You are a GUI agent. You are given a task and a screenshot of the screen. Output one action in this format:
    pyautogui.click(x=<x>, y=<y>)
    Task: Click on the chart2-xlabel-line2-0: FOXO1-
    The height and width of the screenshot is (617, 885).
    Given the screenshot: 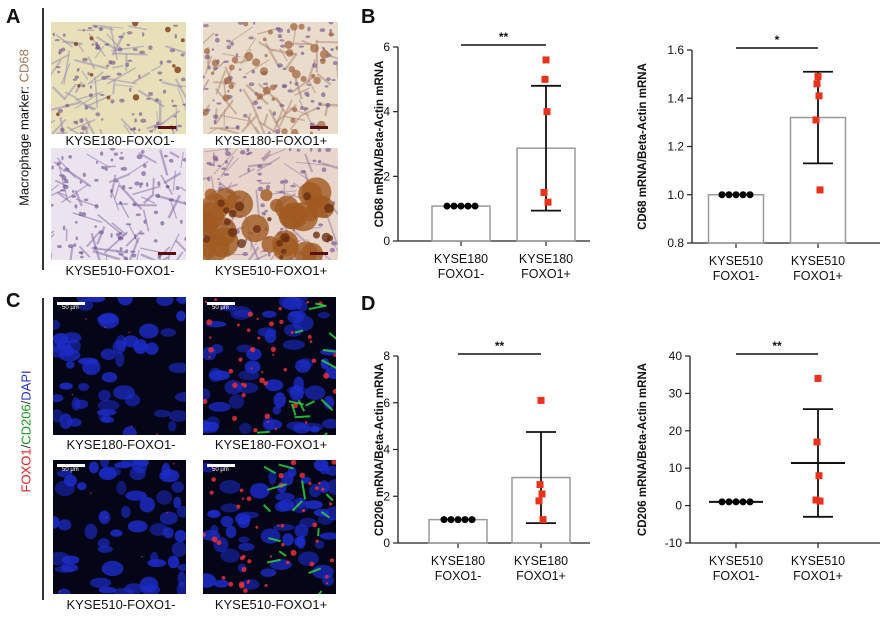 What is the action you would take?
    pyautogui.click(x=736, y=276)
    